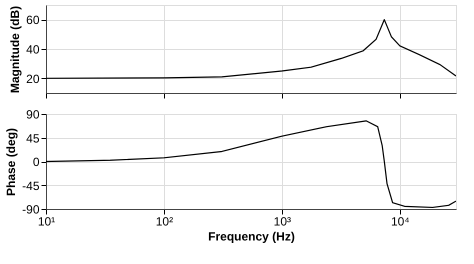  I want to click on y-axis-title: Phase (deg), so click(11, 162).